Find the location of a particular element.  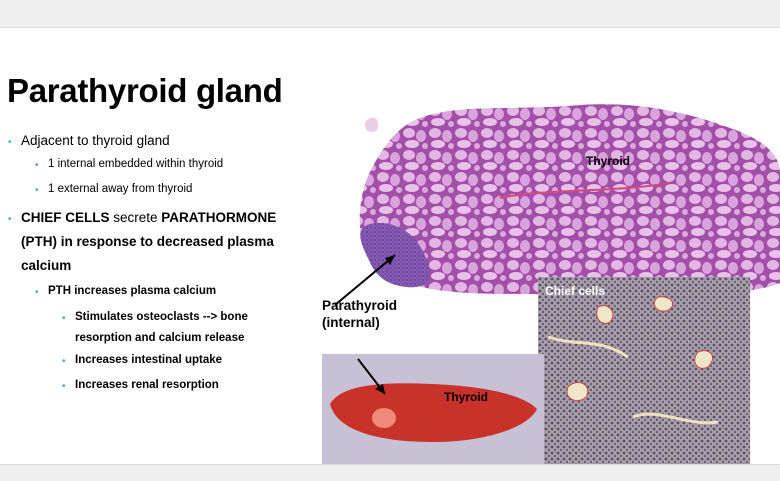

thyroid-gross-specimen is located at coordinates (433, 409).